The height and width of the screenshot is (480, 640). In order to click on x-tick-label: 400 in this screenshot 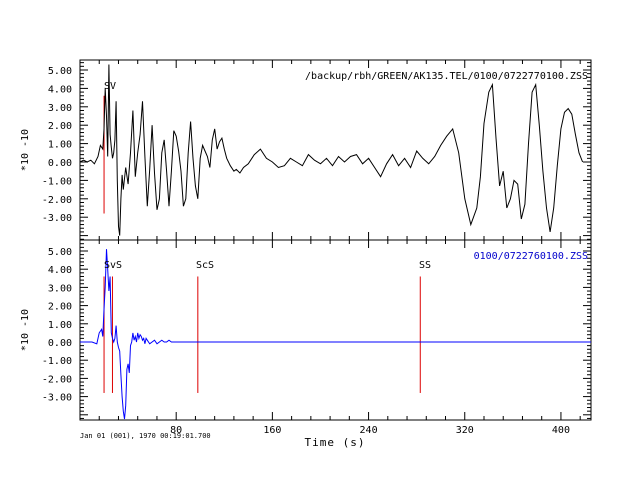, I will do `click(561, 430)`.